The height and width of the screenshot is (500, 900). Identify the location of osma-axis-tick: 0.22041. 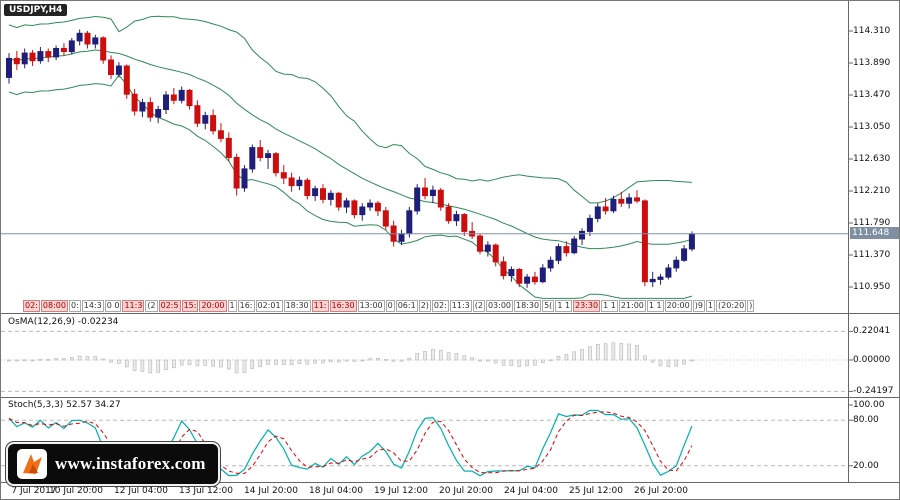
(872, 331).